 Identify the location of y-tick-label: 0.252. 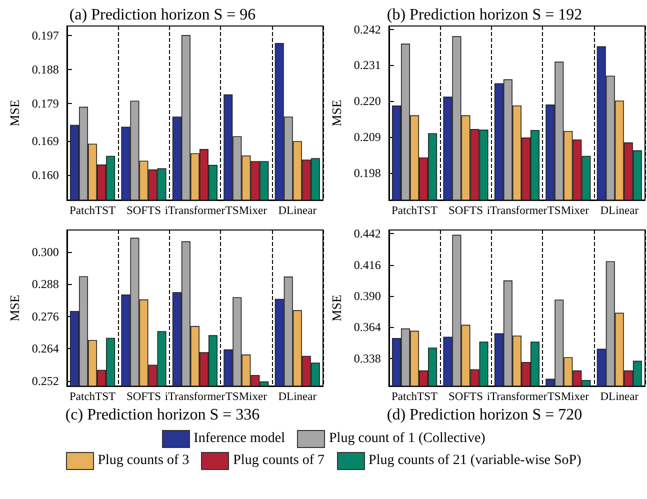
(45, 381).